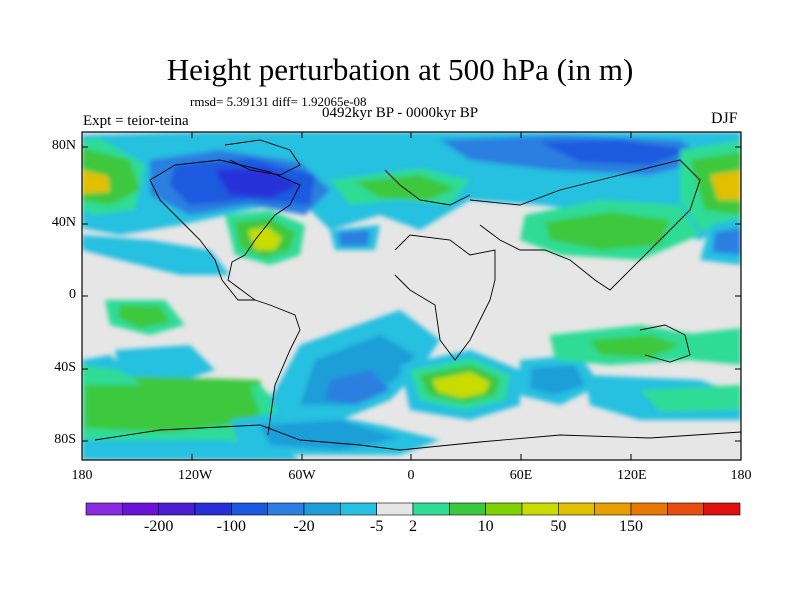 The height and width of the screenshot is (600, 800). I want to click on colorbar-label: 2, so click(413, 526).